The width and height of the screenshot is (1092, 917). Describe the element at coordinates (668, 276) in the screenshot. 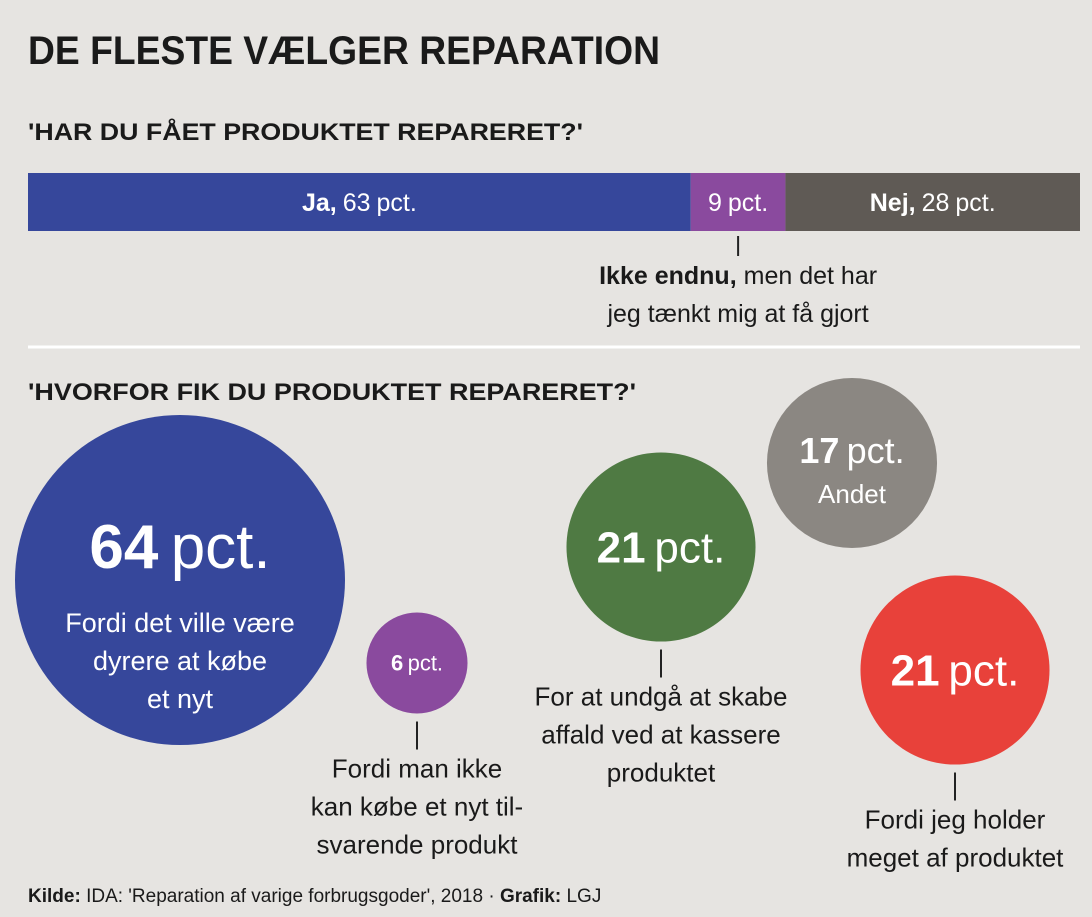

I see `category: Ikke endnu,` at that location.